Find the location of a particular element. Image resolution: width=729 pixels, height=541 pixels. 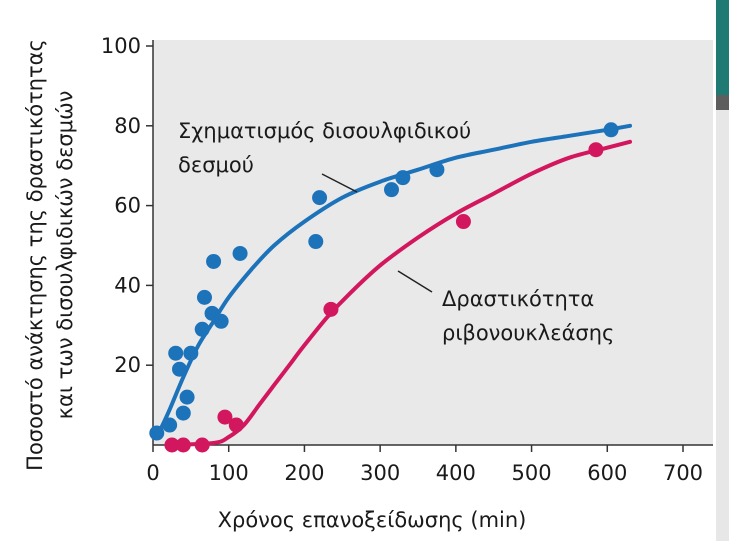

side-accent-dark is located at coordinates (722, 102).